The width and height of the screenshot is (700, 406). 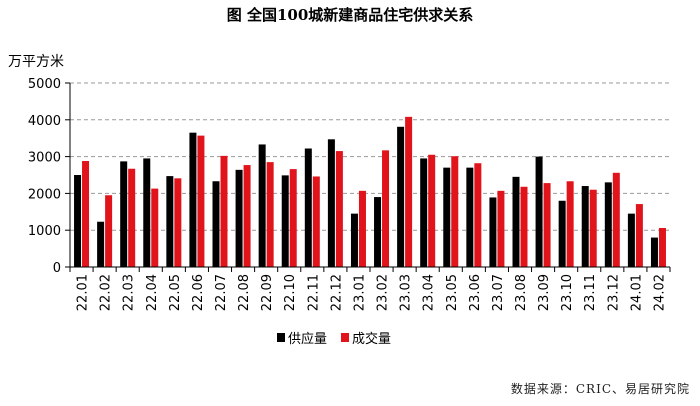 What do you see at coordinates (521, 292) in the screenshot?
I see `x-tick-label: 23.08` at bounding box center [521, 292].